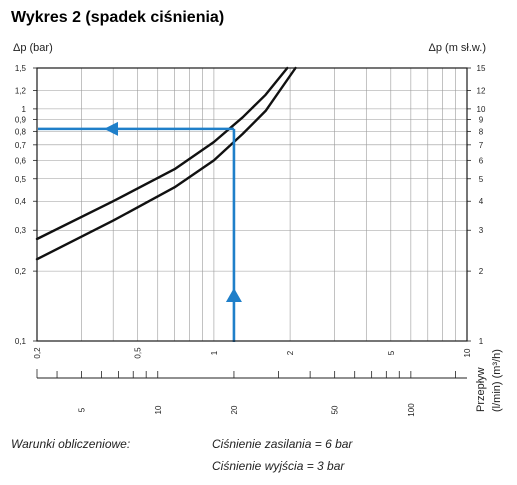 The image size is (517, 485). What do you see at coordinates (111, 128) in the screenshot?
I see `annotation-arrow-left` at bounding box center [111, 128].